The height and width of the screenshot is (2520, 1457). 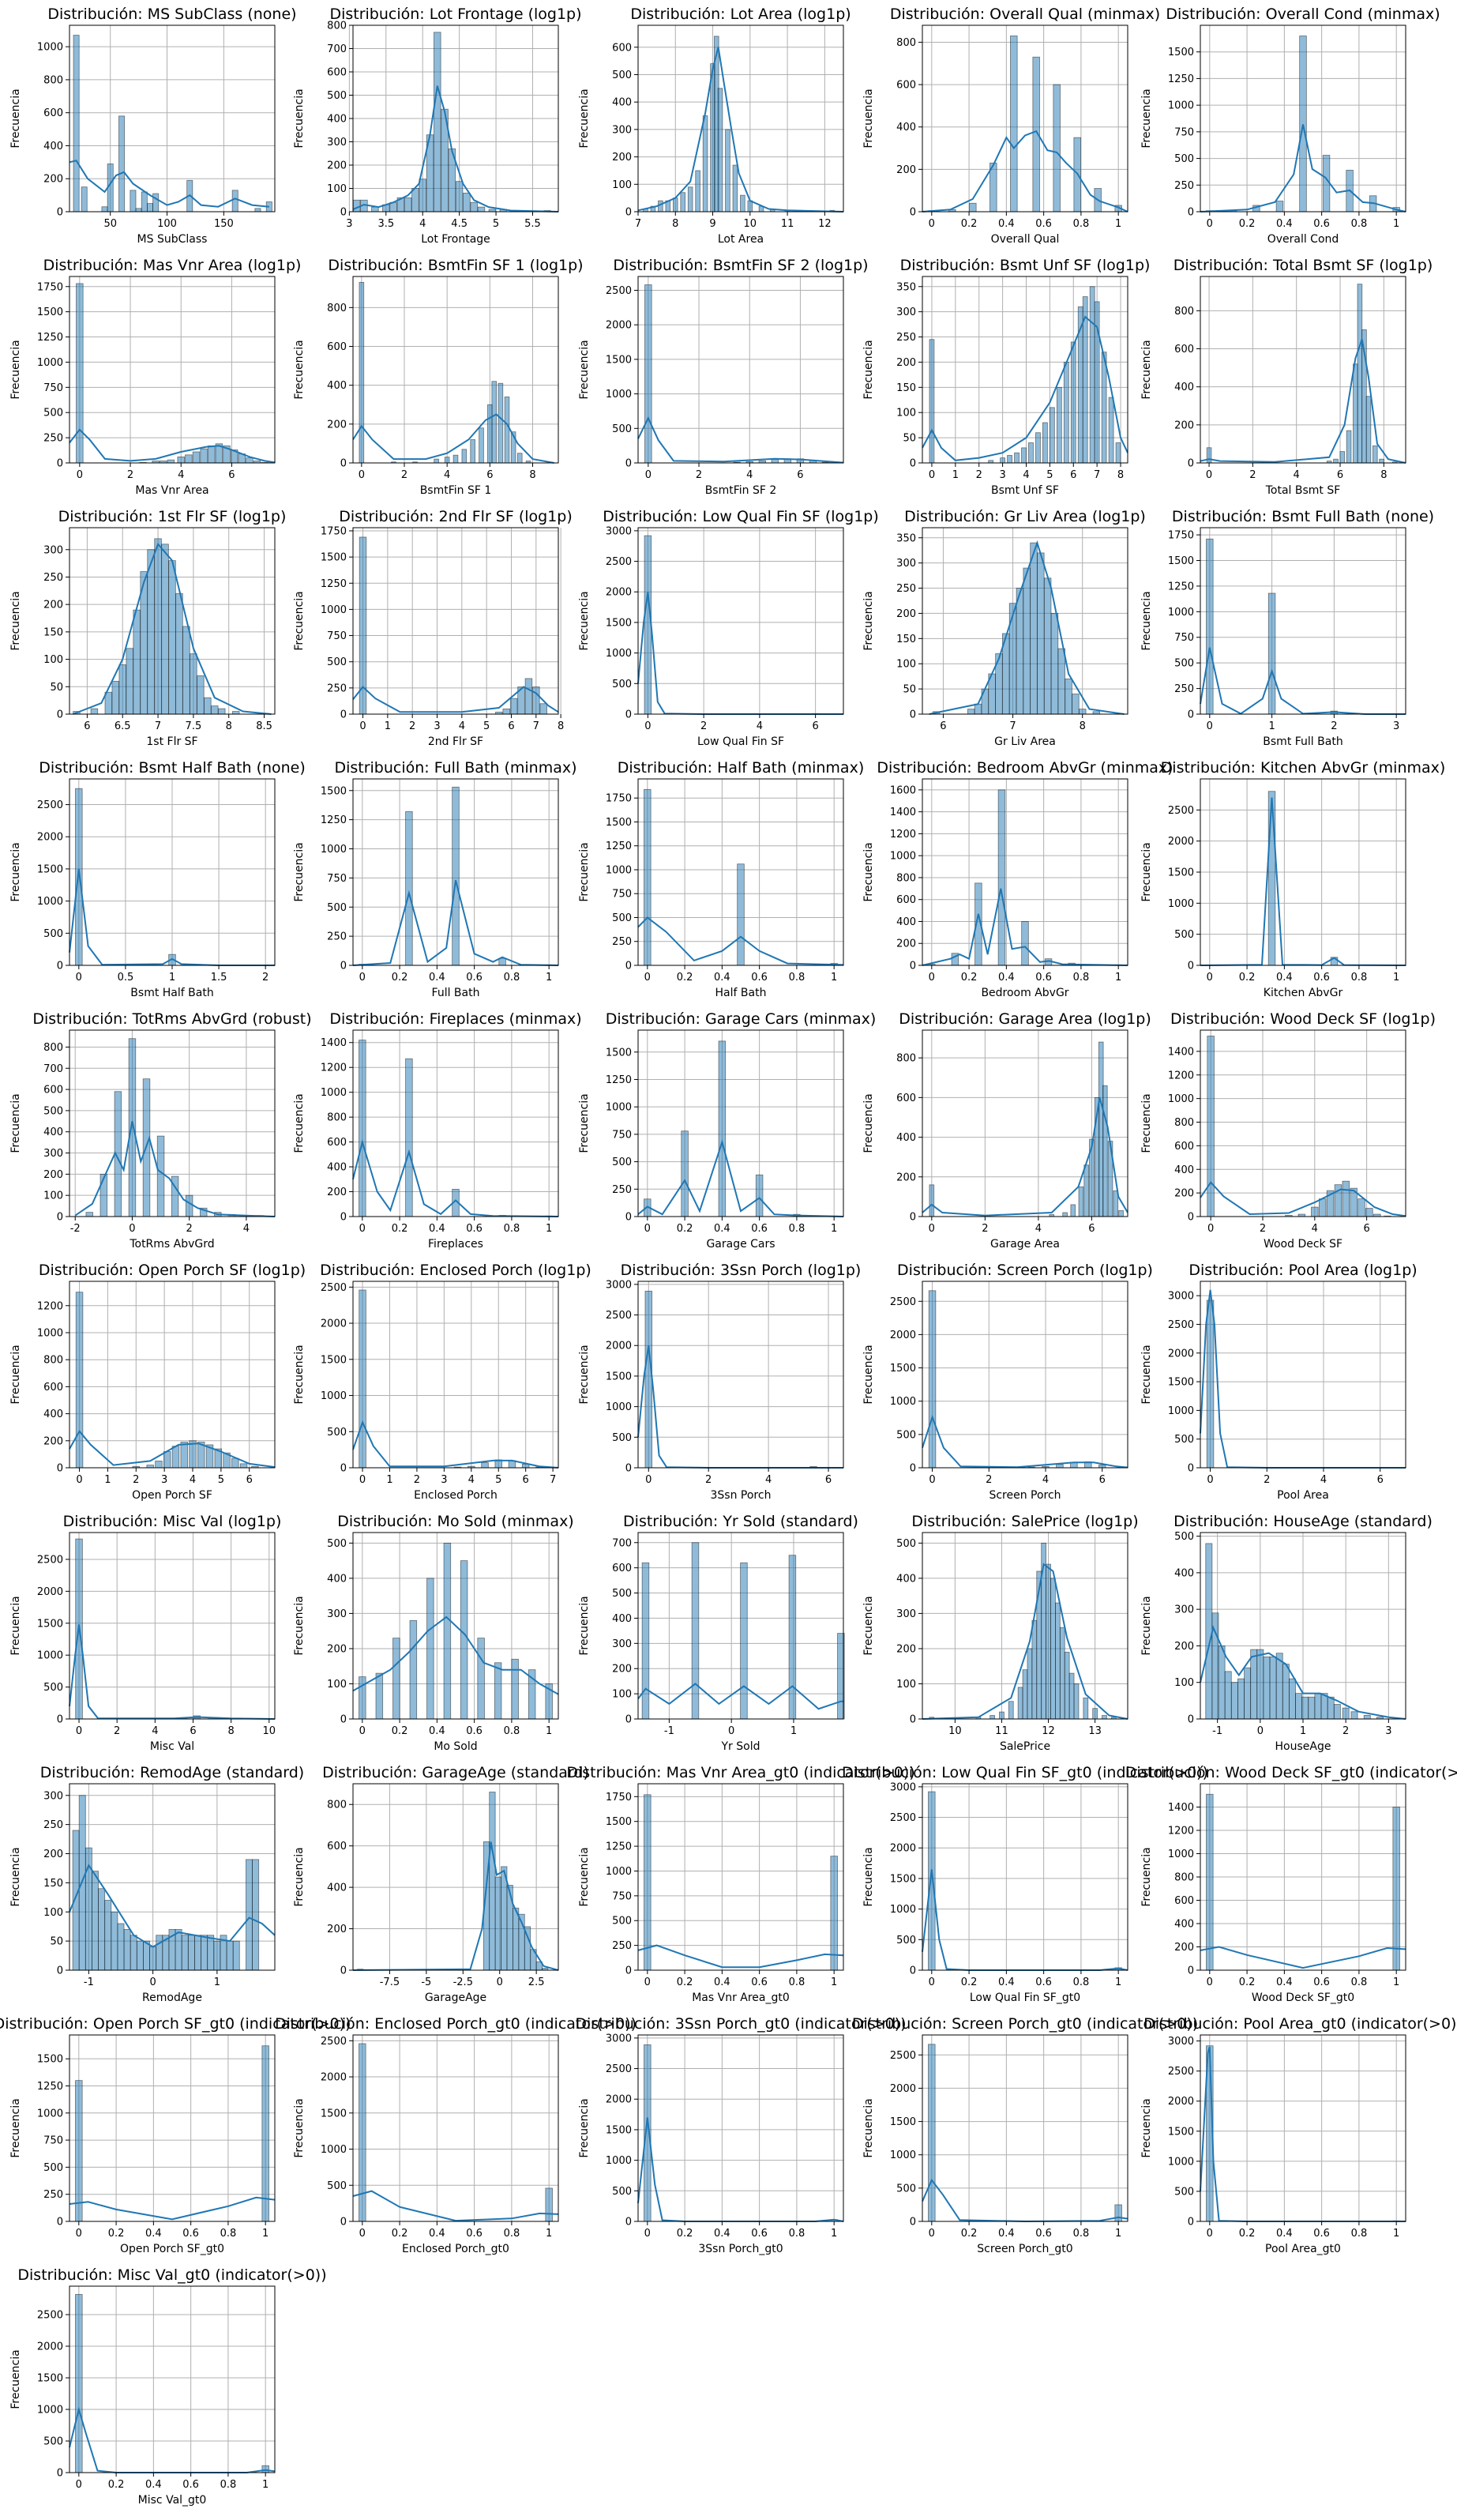 What do you see at coordinates (171, 14) in the screenshot?
I see `chart-title: Distribución: MS SubClass (none)` at bounding box center [171, 14].